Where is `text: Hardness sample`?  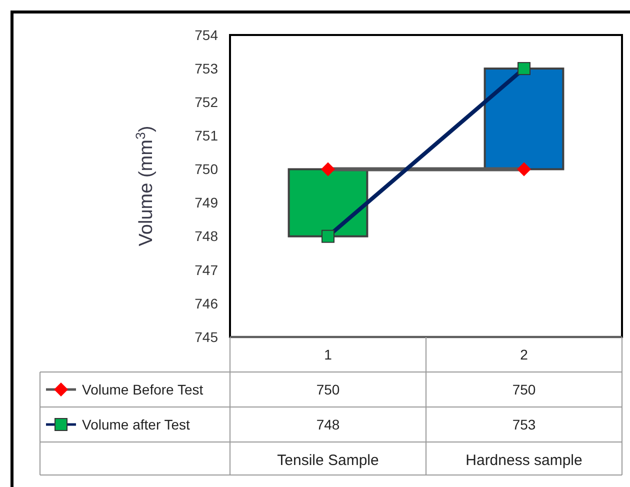 text: Hardness sample is located at coordinates (524, 460).